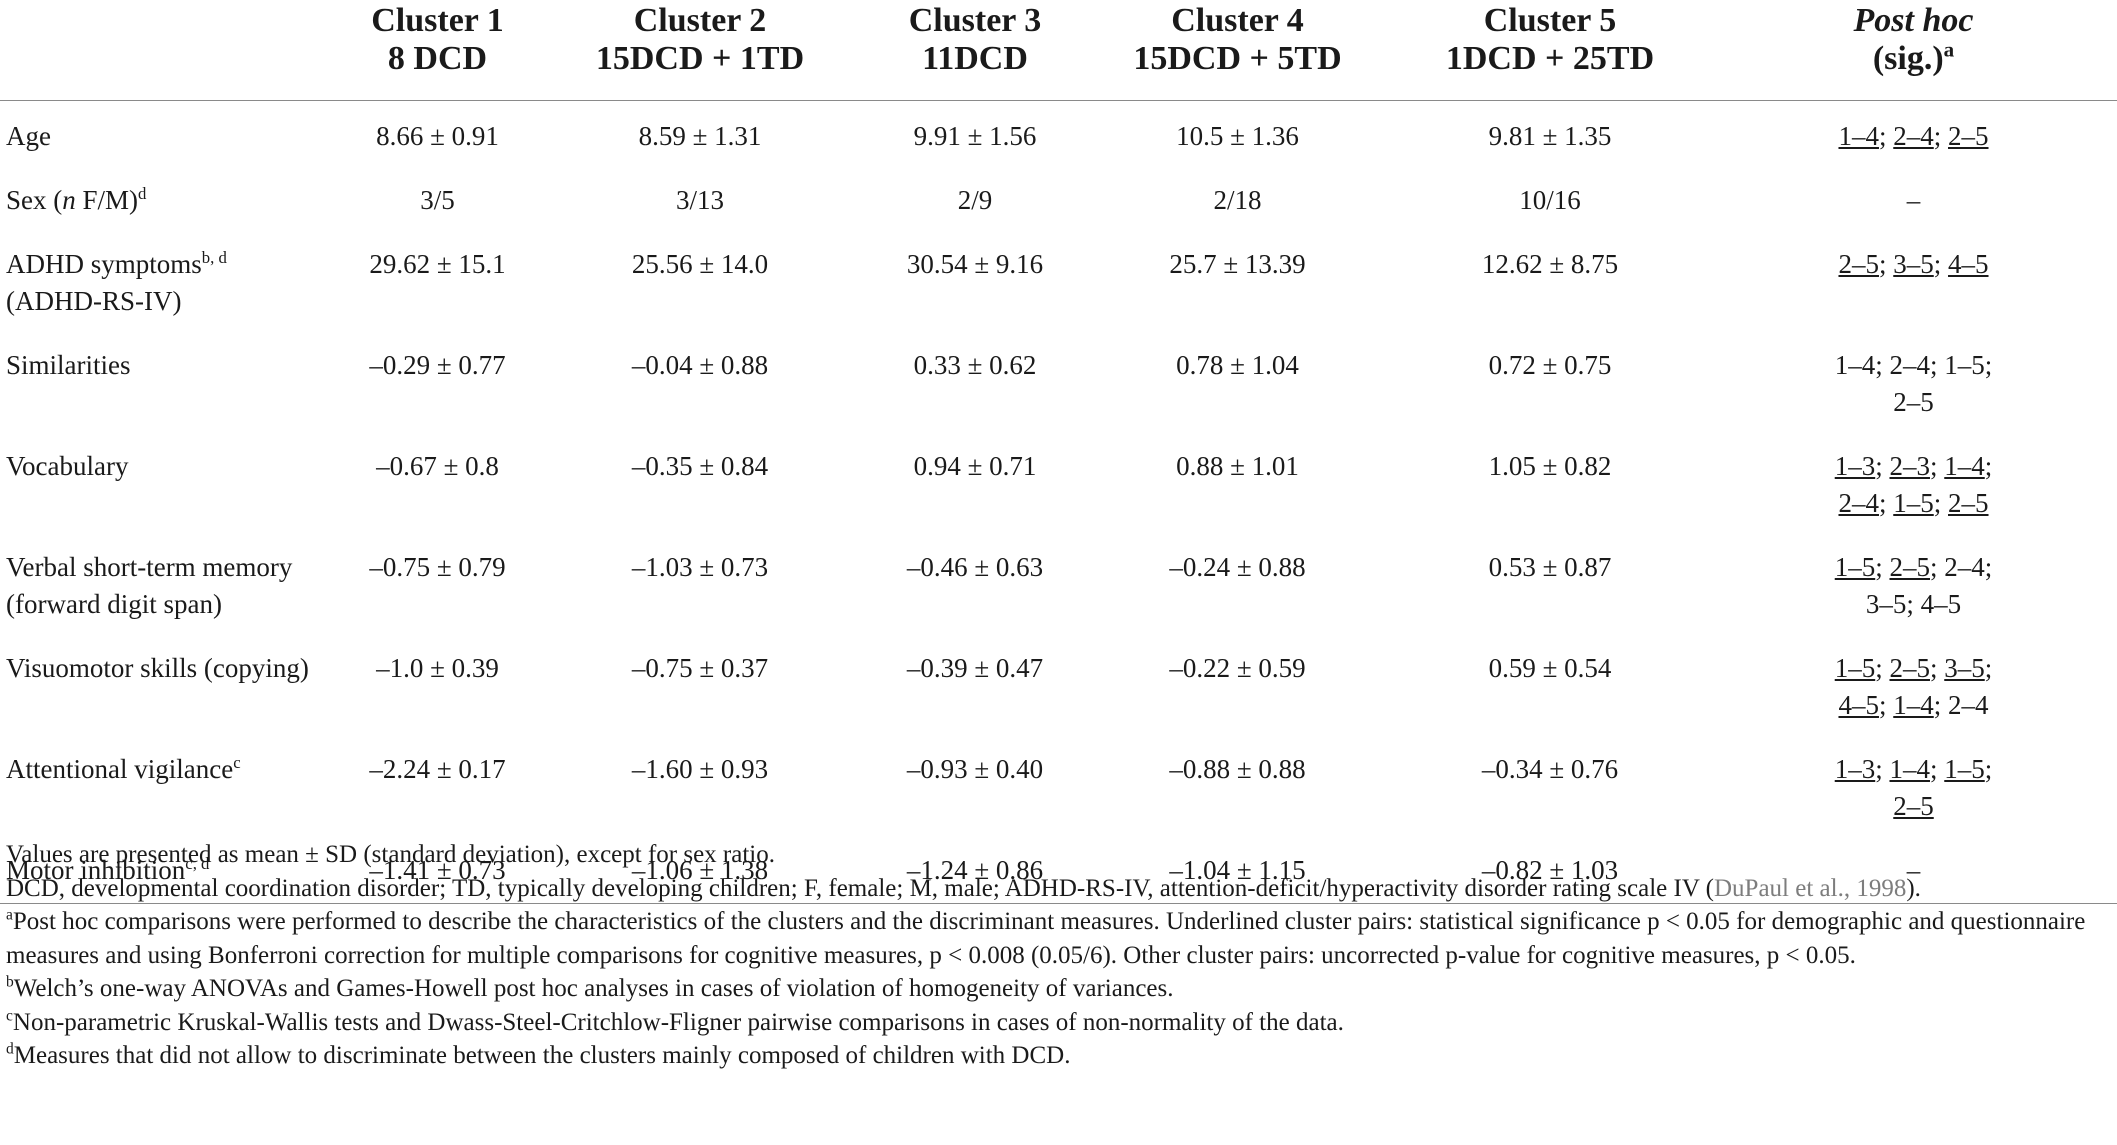 Image resolution: width=2117 pixels, height=1145 pixels. I want to click on cell-cluster-4: –1.04 ± 1.15, so click(1237, 870).